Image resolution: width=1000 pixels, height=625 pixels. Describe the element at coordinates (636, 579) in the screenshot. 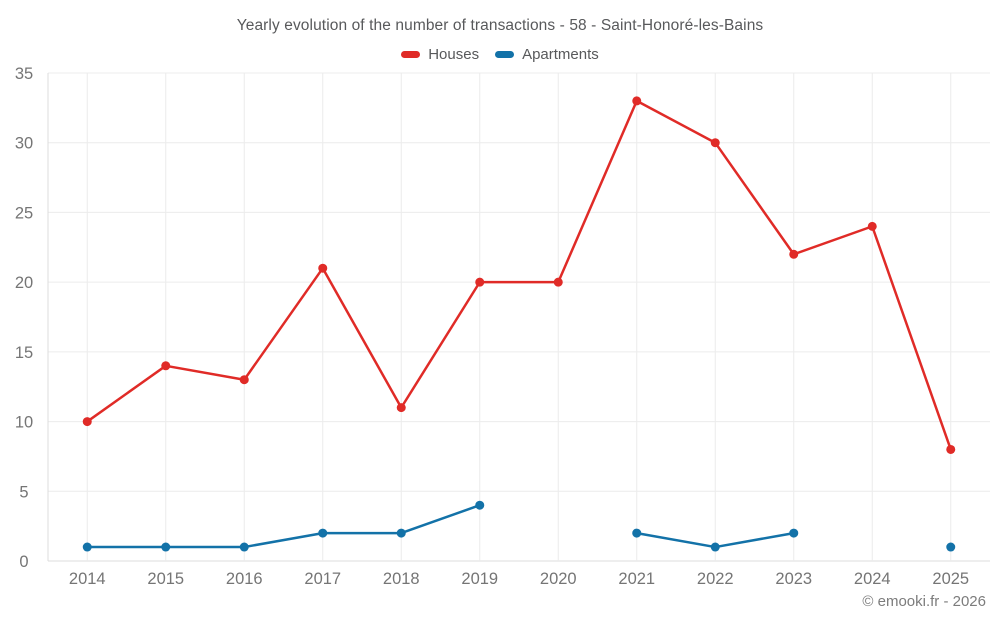

I see `x-tick-label: 2021` at that location.